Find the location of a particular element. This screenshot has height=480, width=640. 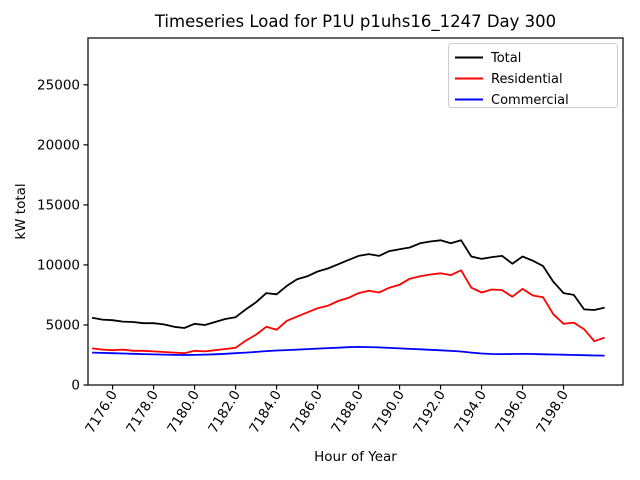

x-tick-label: 7188.0 is located at coordinates (347, 412).